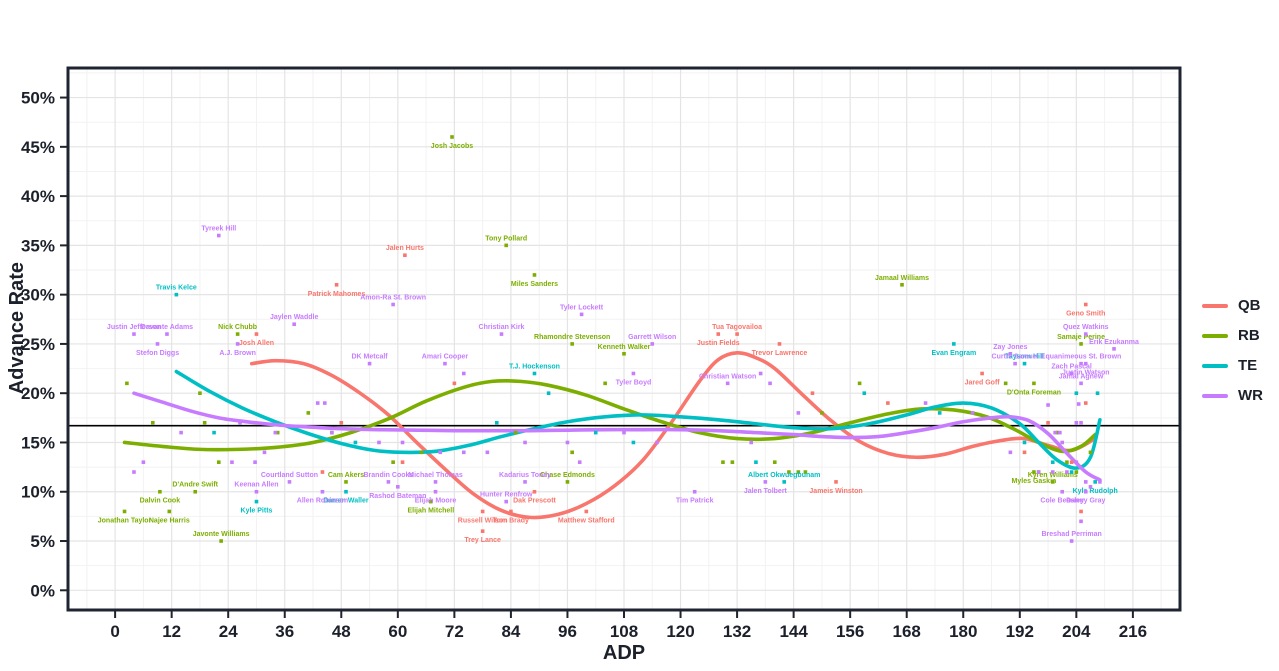 This screenshot has height=671, width=1279. Describe the element at coordinates (1081, 357) in the screenshot. I see `player-label: Equanimeous St. Brown` at that location.